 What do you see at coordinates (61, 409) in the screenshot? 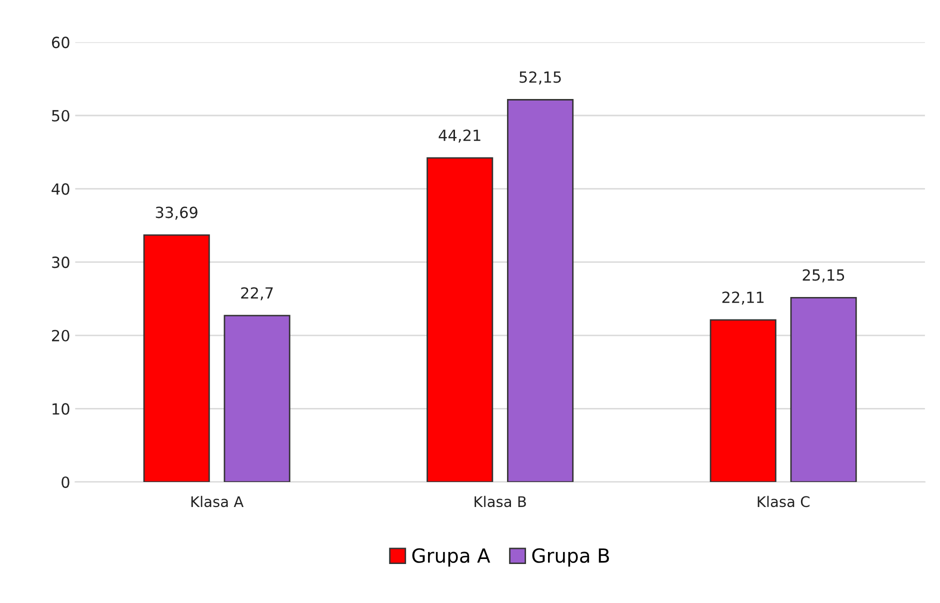
I see `y-tick-label: 10` at bounding box center [61, 409].